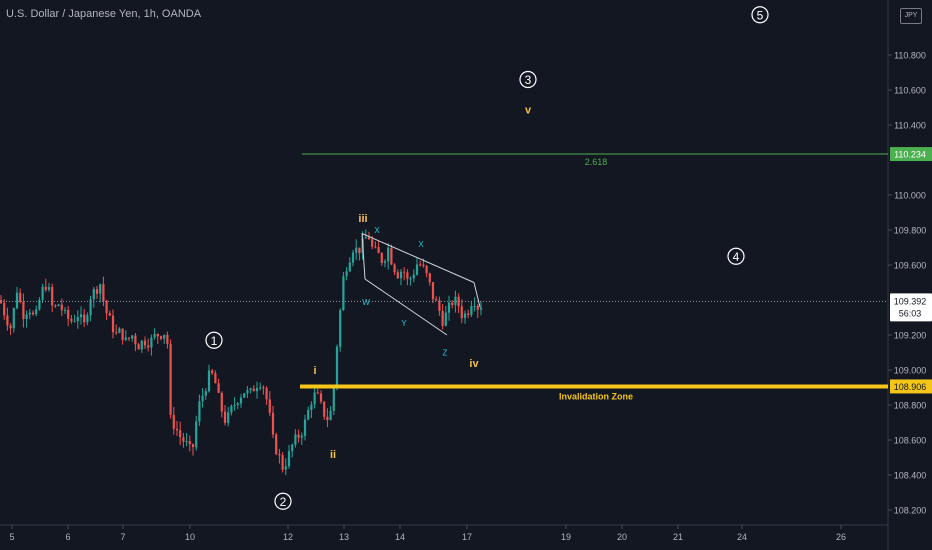  What do you see at coordinates (406, 307) in the screenshot?
I see `channel-lower` at bounding box center [406, 307].